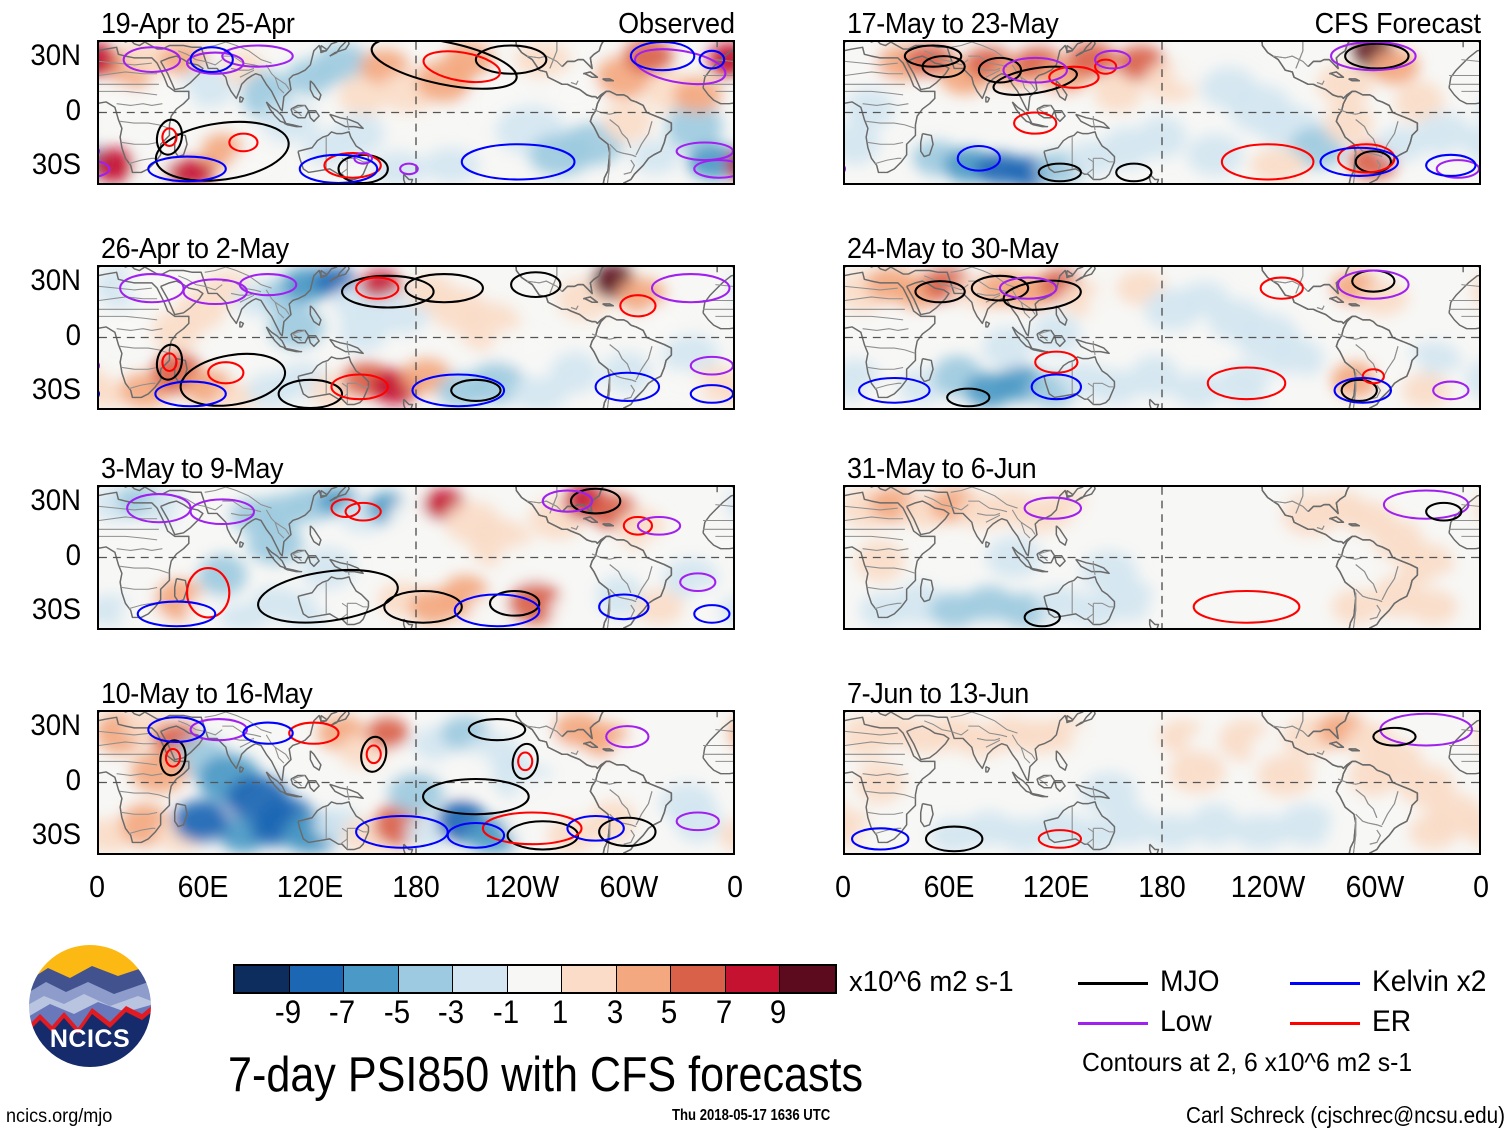  What do you see at coordinates (1162, 886) in the screenshot?
I see `x-axis-label: 180` at bounding box center [1162, 886].